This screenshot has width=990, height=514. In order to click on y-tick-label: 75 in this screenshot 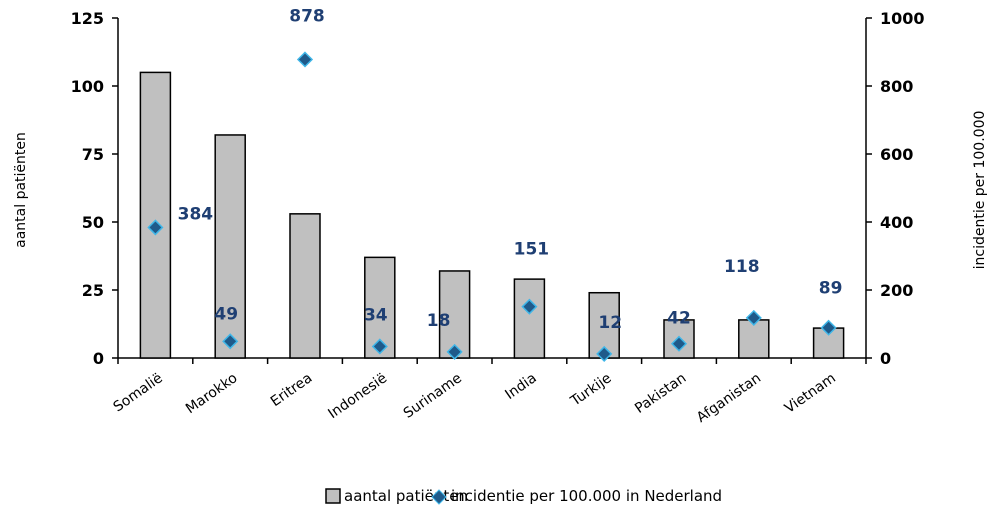, I will do `click(93, 154)`.